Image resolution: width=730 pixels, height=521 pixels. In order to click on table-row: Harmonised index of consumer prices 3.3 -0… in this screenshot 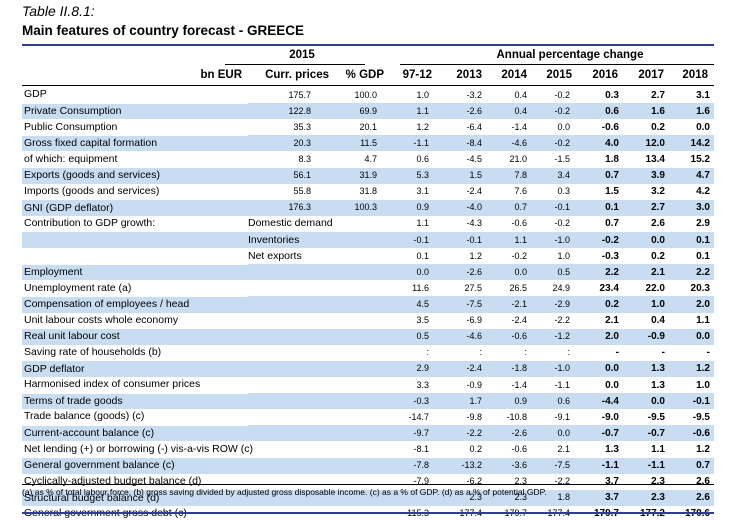, I will do `click(368, 385)`.